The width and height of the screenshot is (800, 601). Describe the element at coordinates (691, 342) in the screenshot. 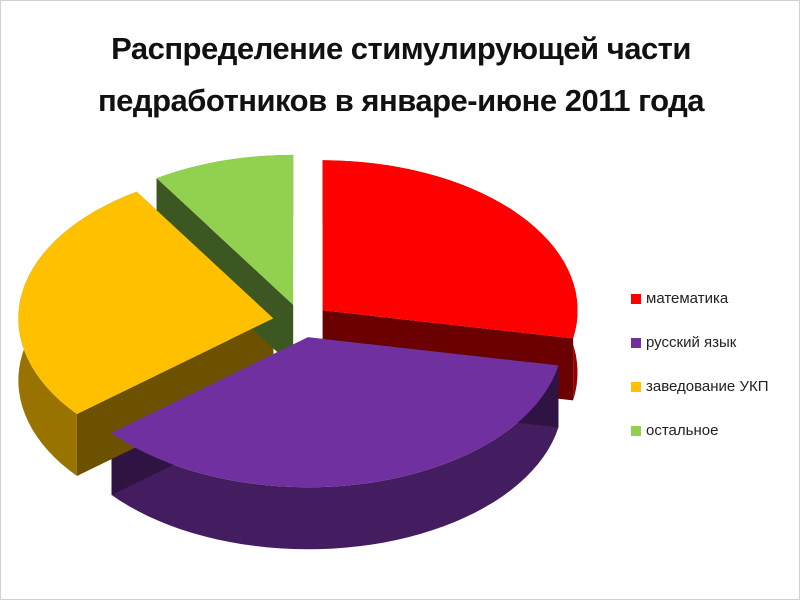

I see `legend-label: русский язык` at that location.